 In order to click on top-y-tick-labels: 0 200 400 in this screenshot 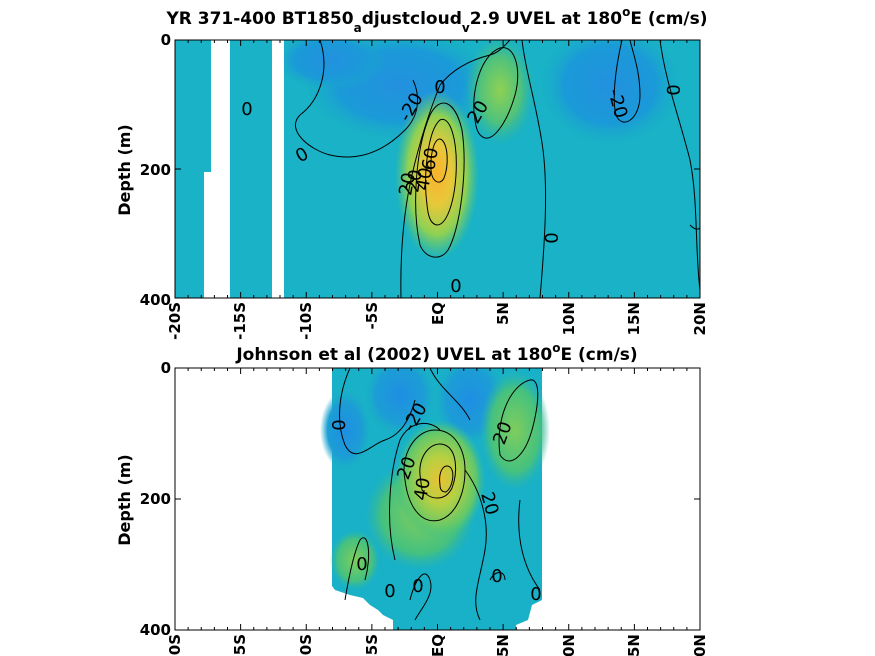, I will do `click(155, 170)`.